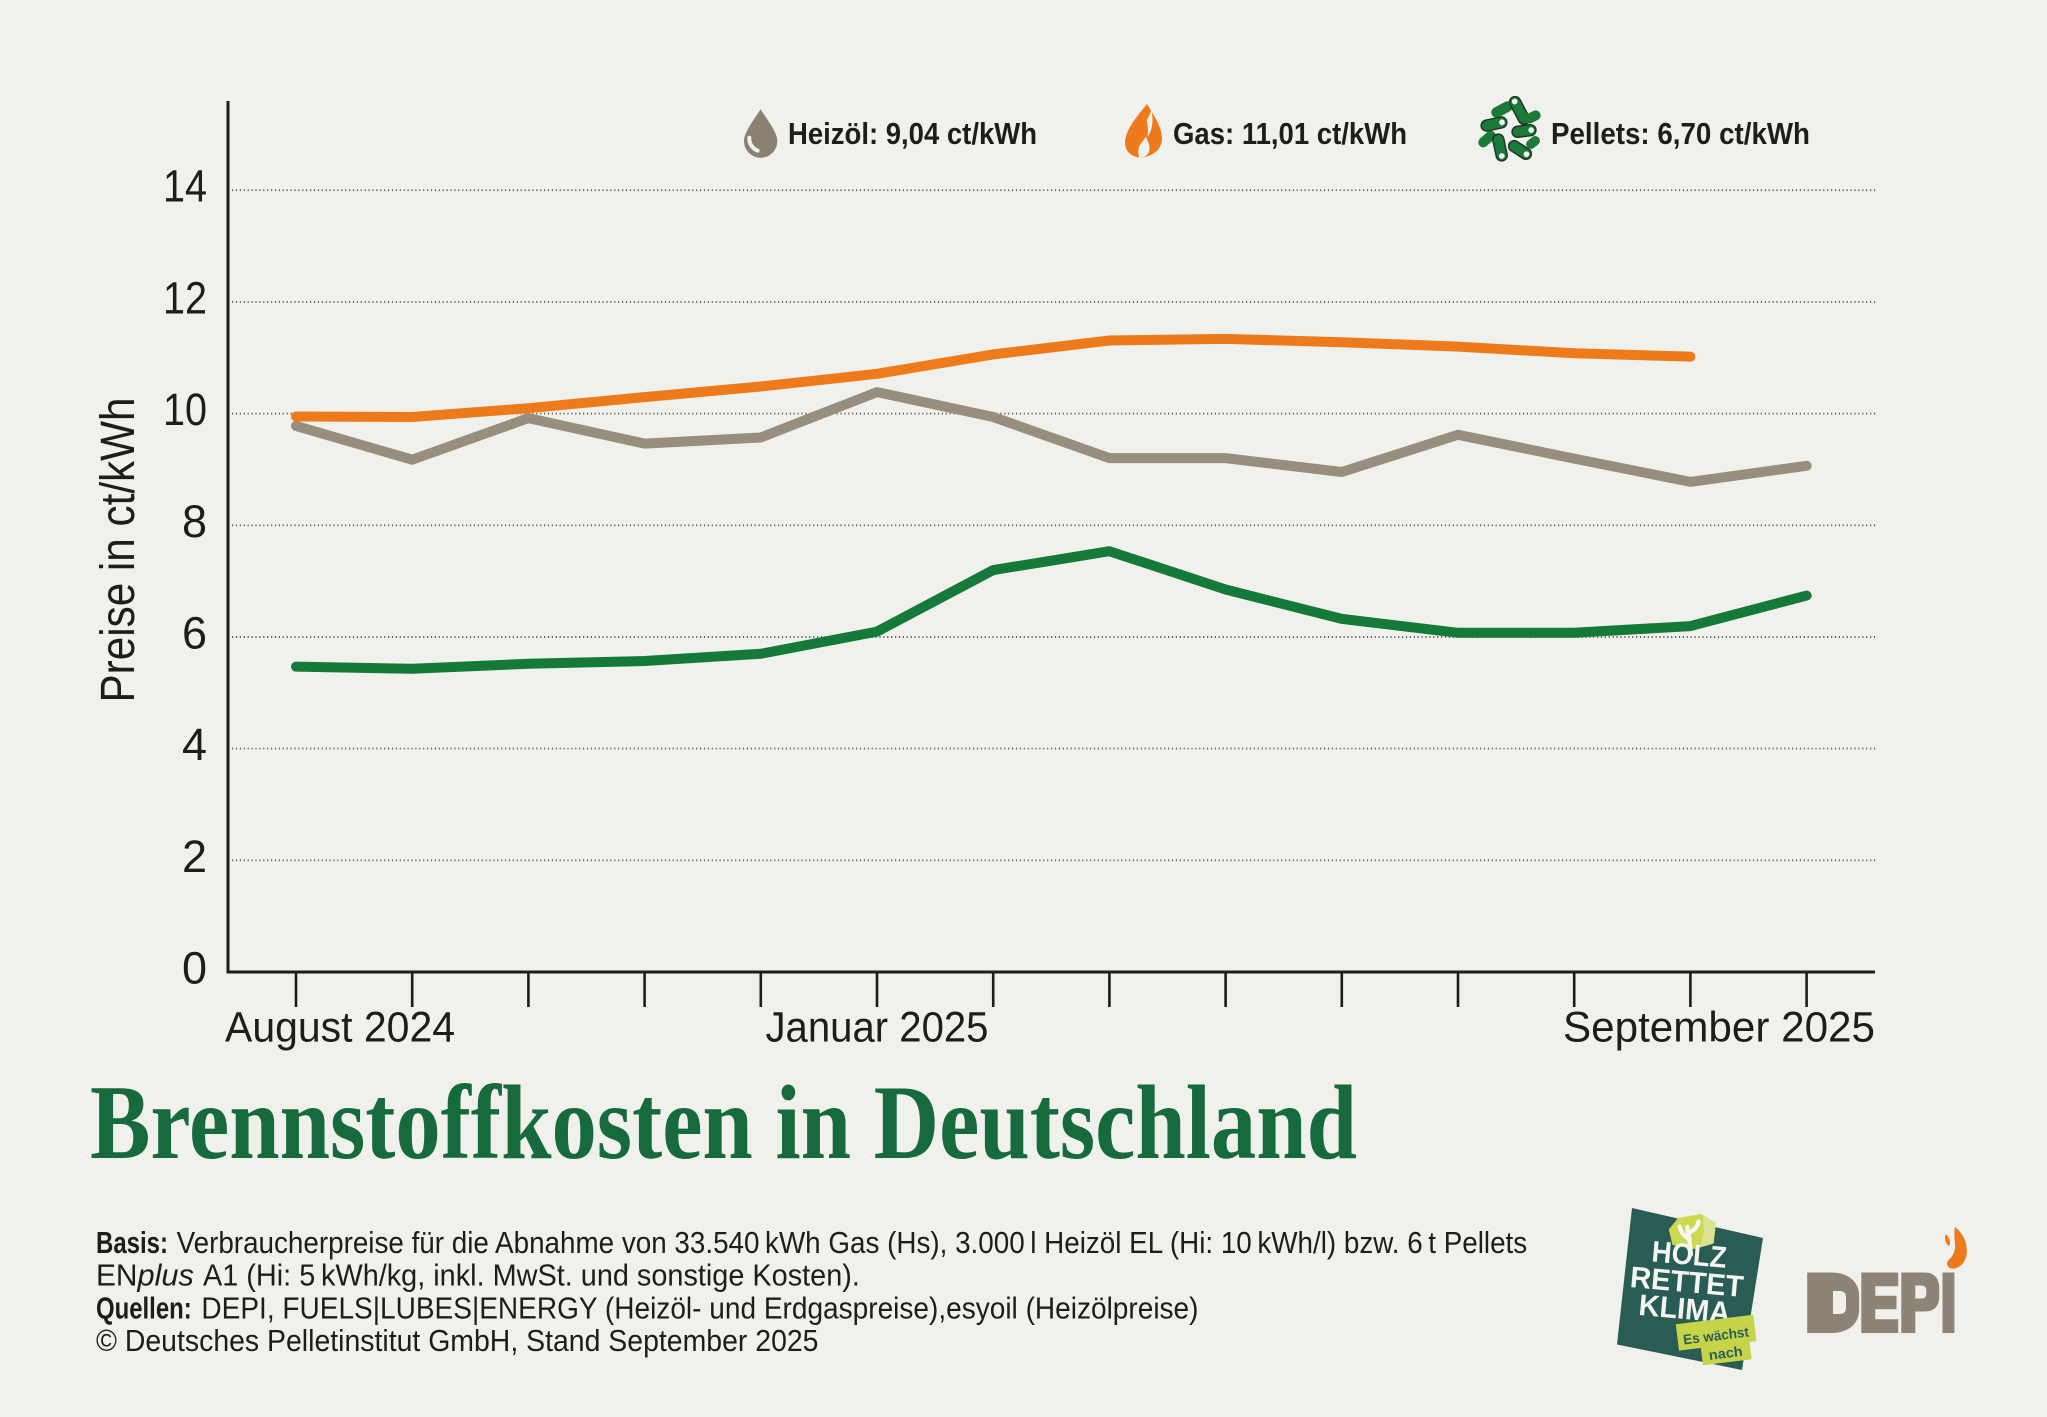  Describe the element at coordinates (194, 633) in the screenshot. I see `svg-text: 6` at that location.